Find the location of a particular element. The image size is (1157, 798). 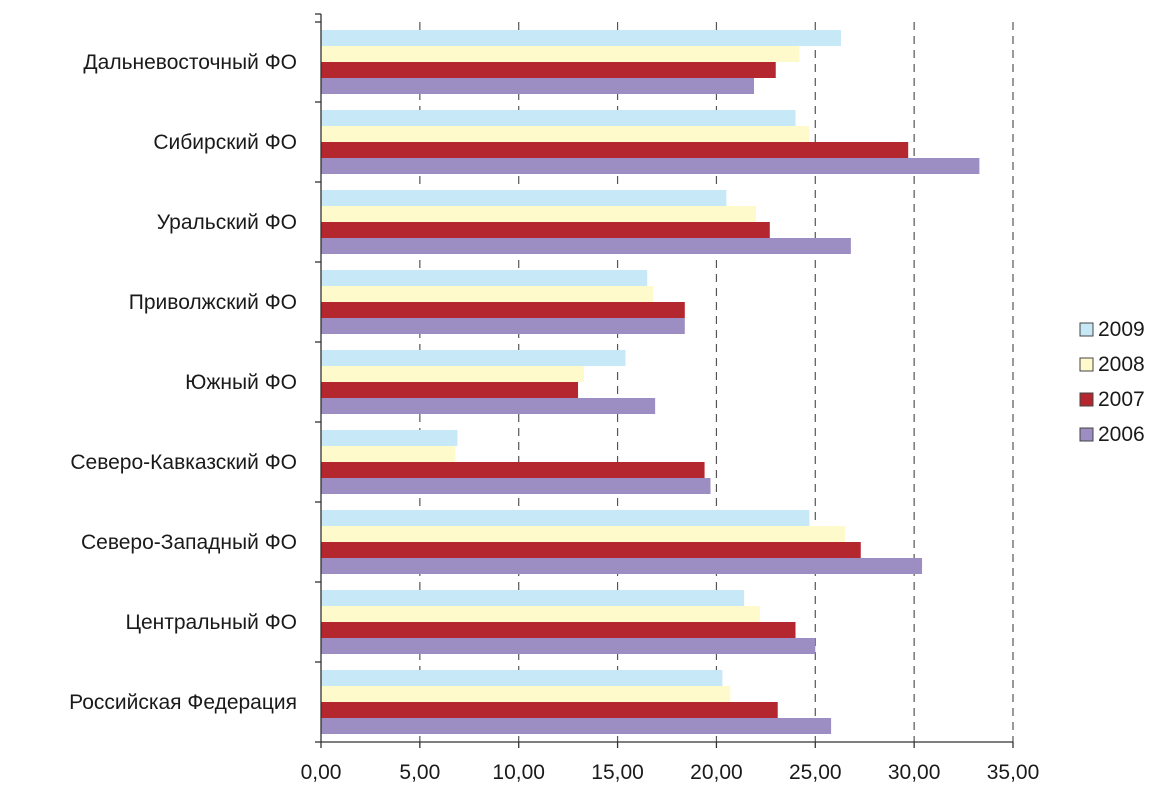

legend-label: 2009 is located at coordinates (1121, 329).